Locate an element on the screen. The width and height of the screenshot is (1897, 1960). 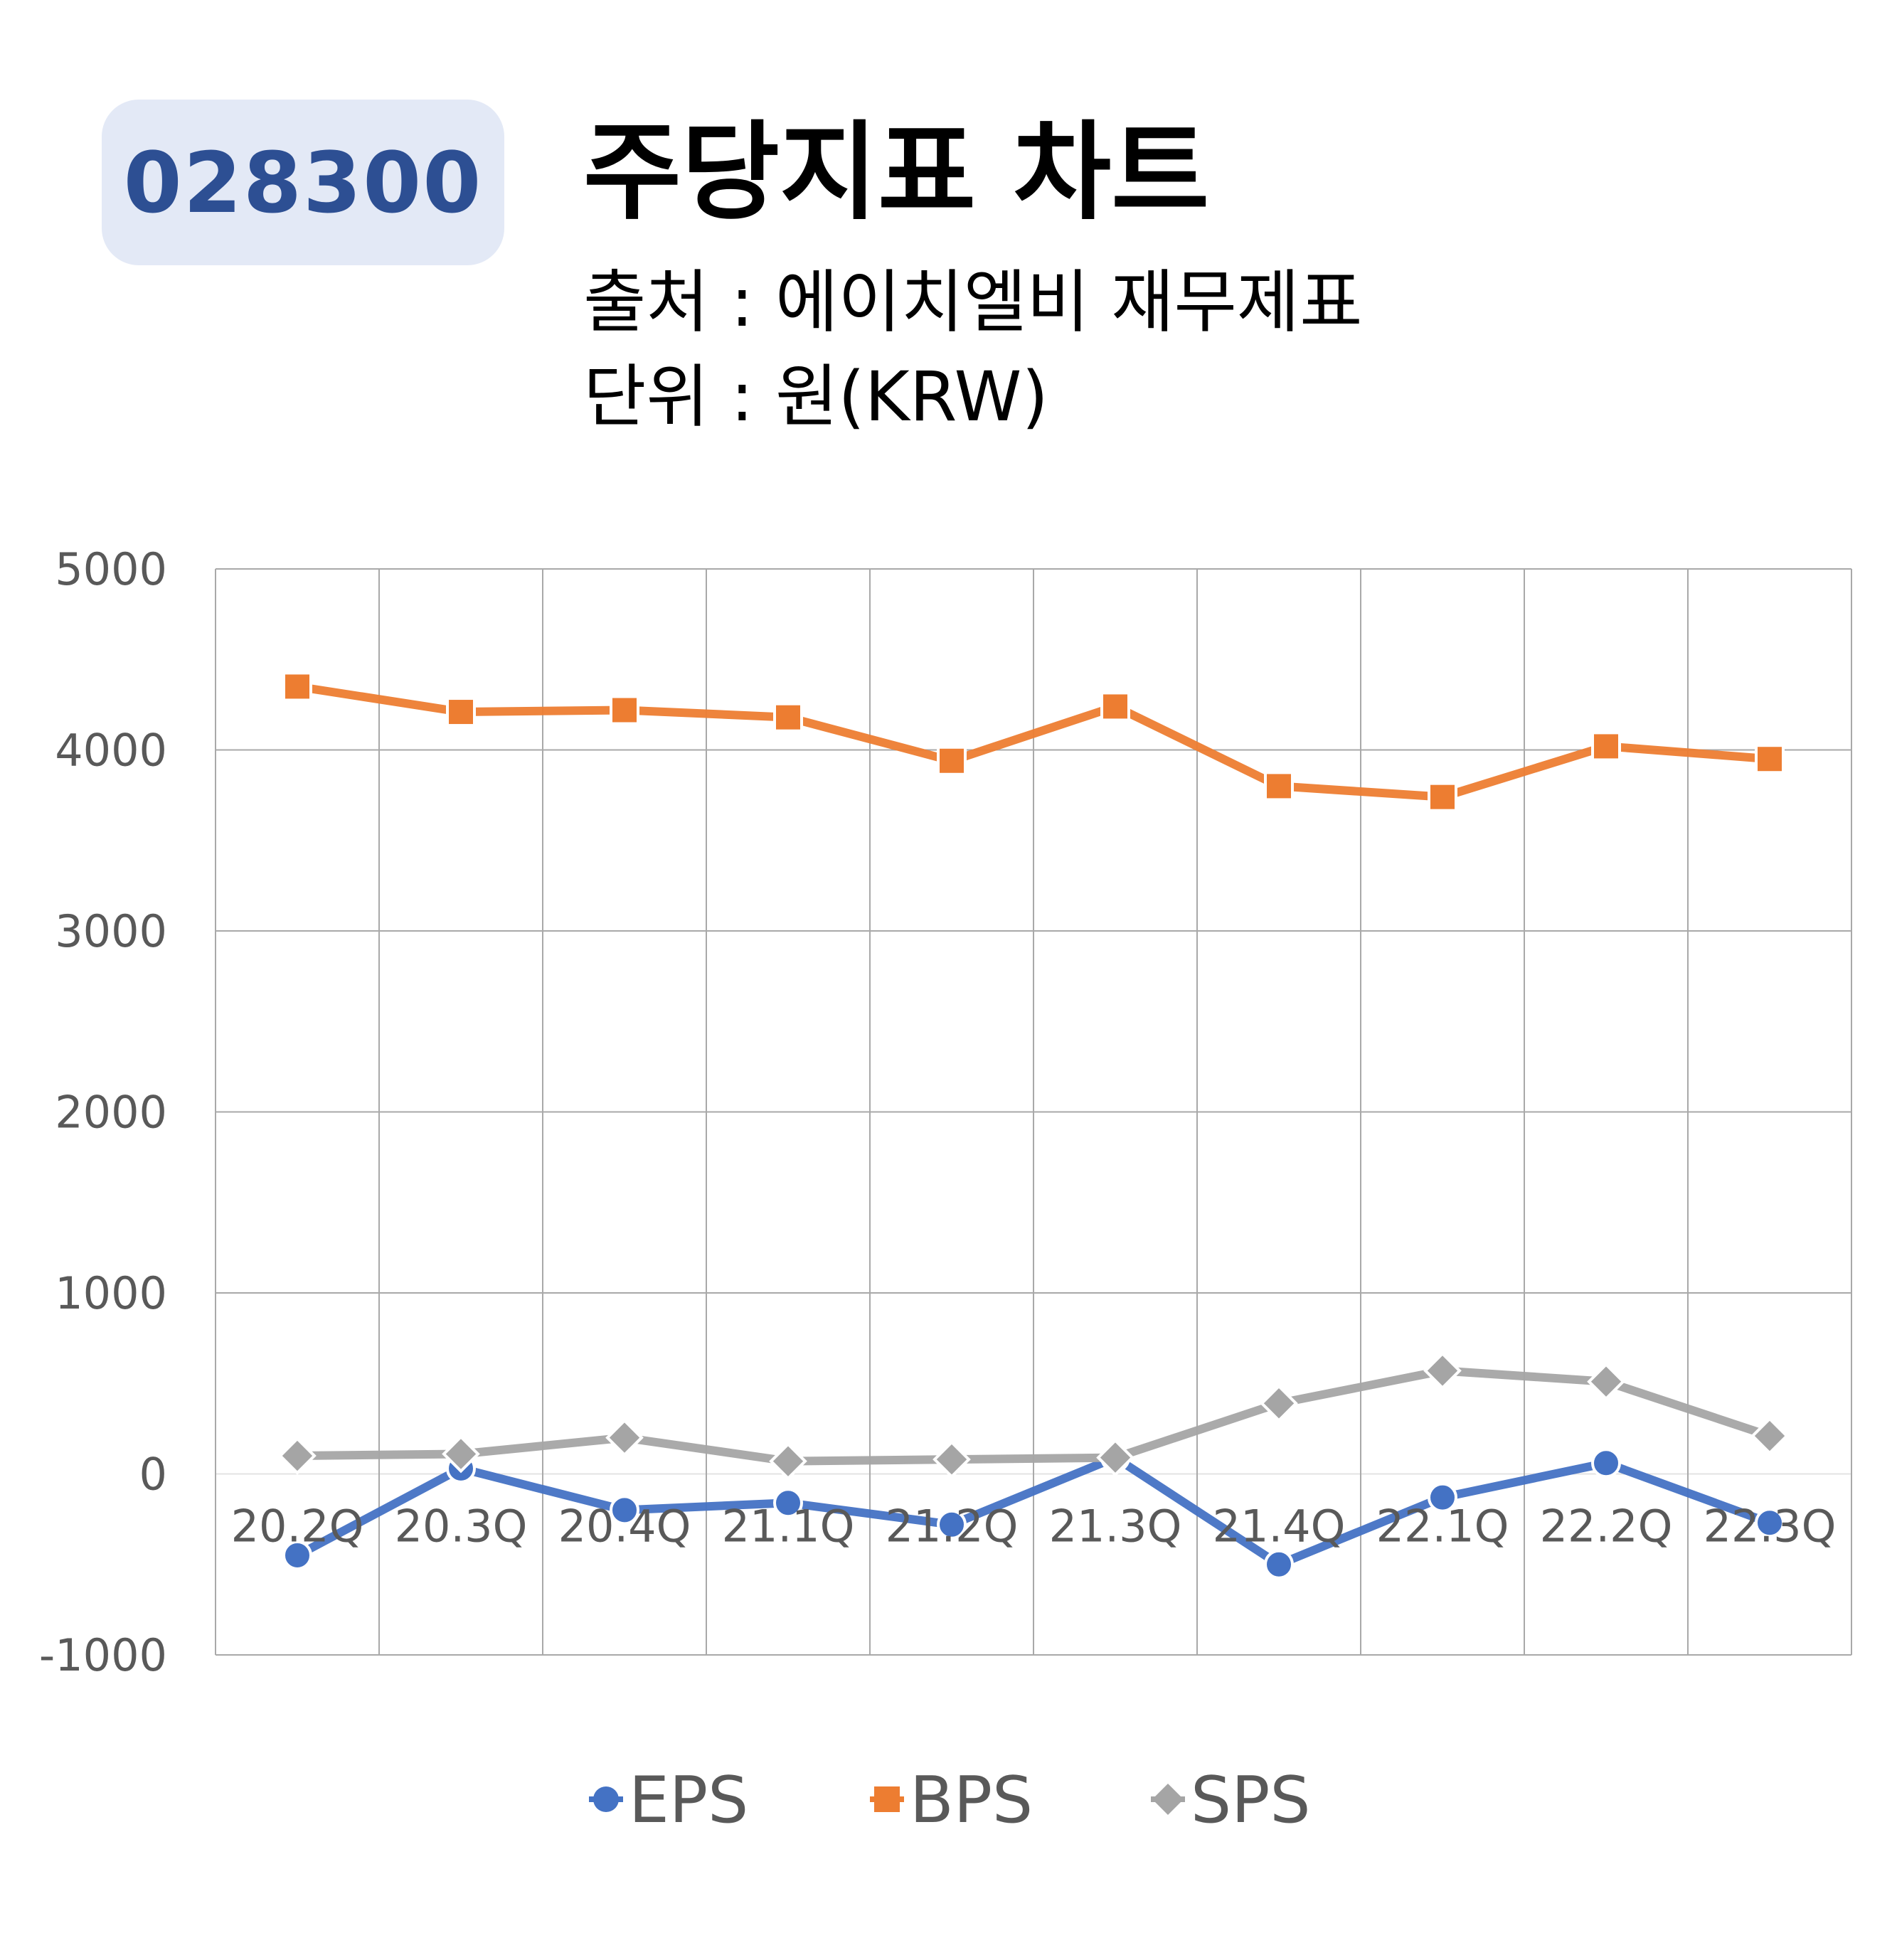
x-tick-label: 22.2Q is located at coordinates (1607, 1526).